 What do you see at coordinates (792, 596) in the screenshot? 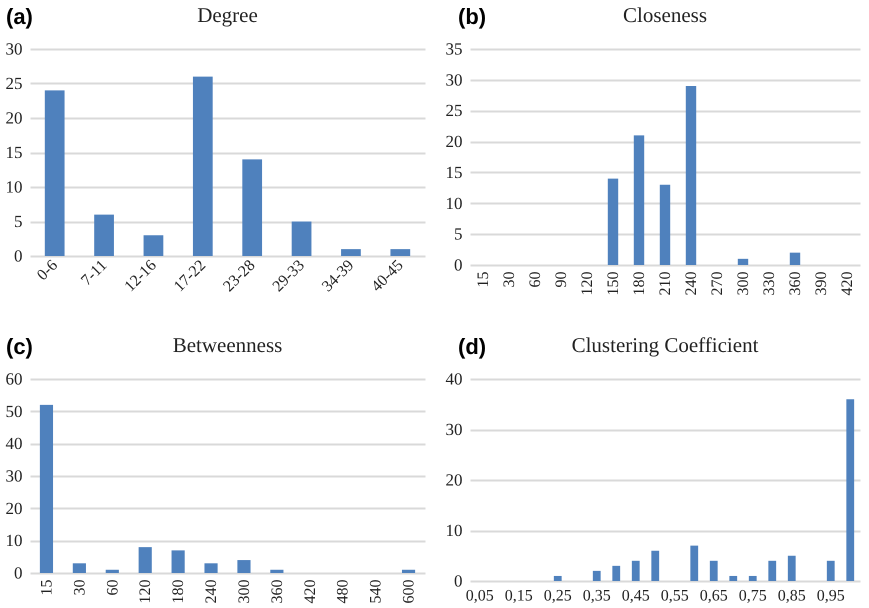
I see `x-tick-label: 0,85` at bounding box center [792, 596].